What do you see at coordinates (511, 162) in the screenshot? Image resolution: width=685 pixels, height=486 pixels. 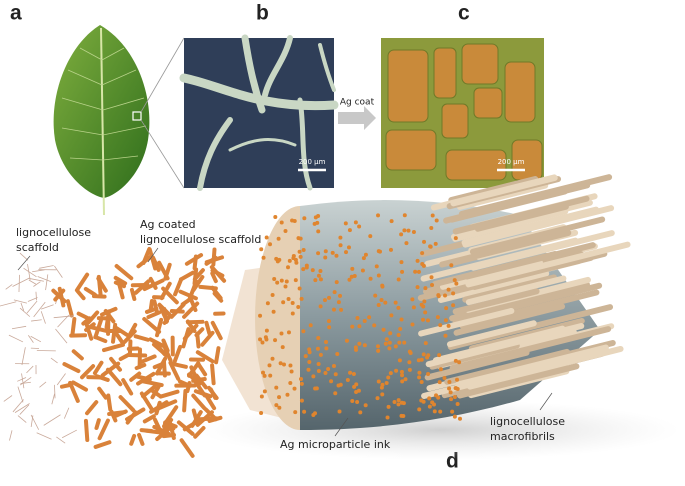 I see `scale-bar-label: 200 µm` at bounding box center [511, 162].